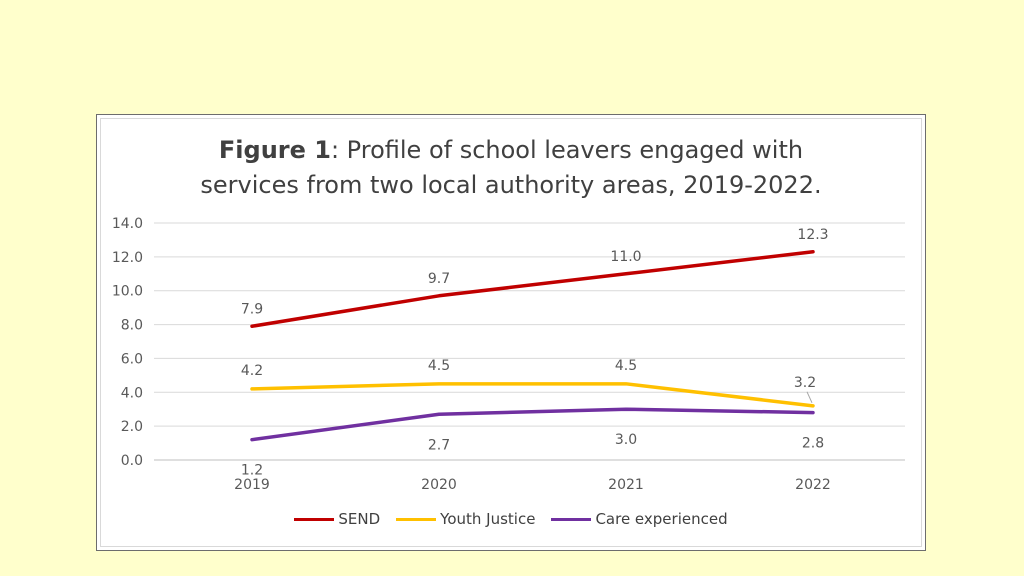 This screenshot has width=1024, height=576. I want to click on legend-swatch-care-experienced, so click(571, 519).